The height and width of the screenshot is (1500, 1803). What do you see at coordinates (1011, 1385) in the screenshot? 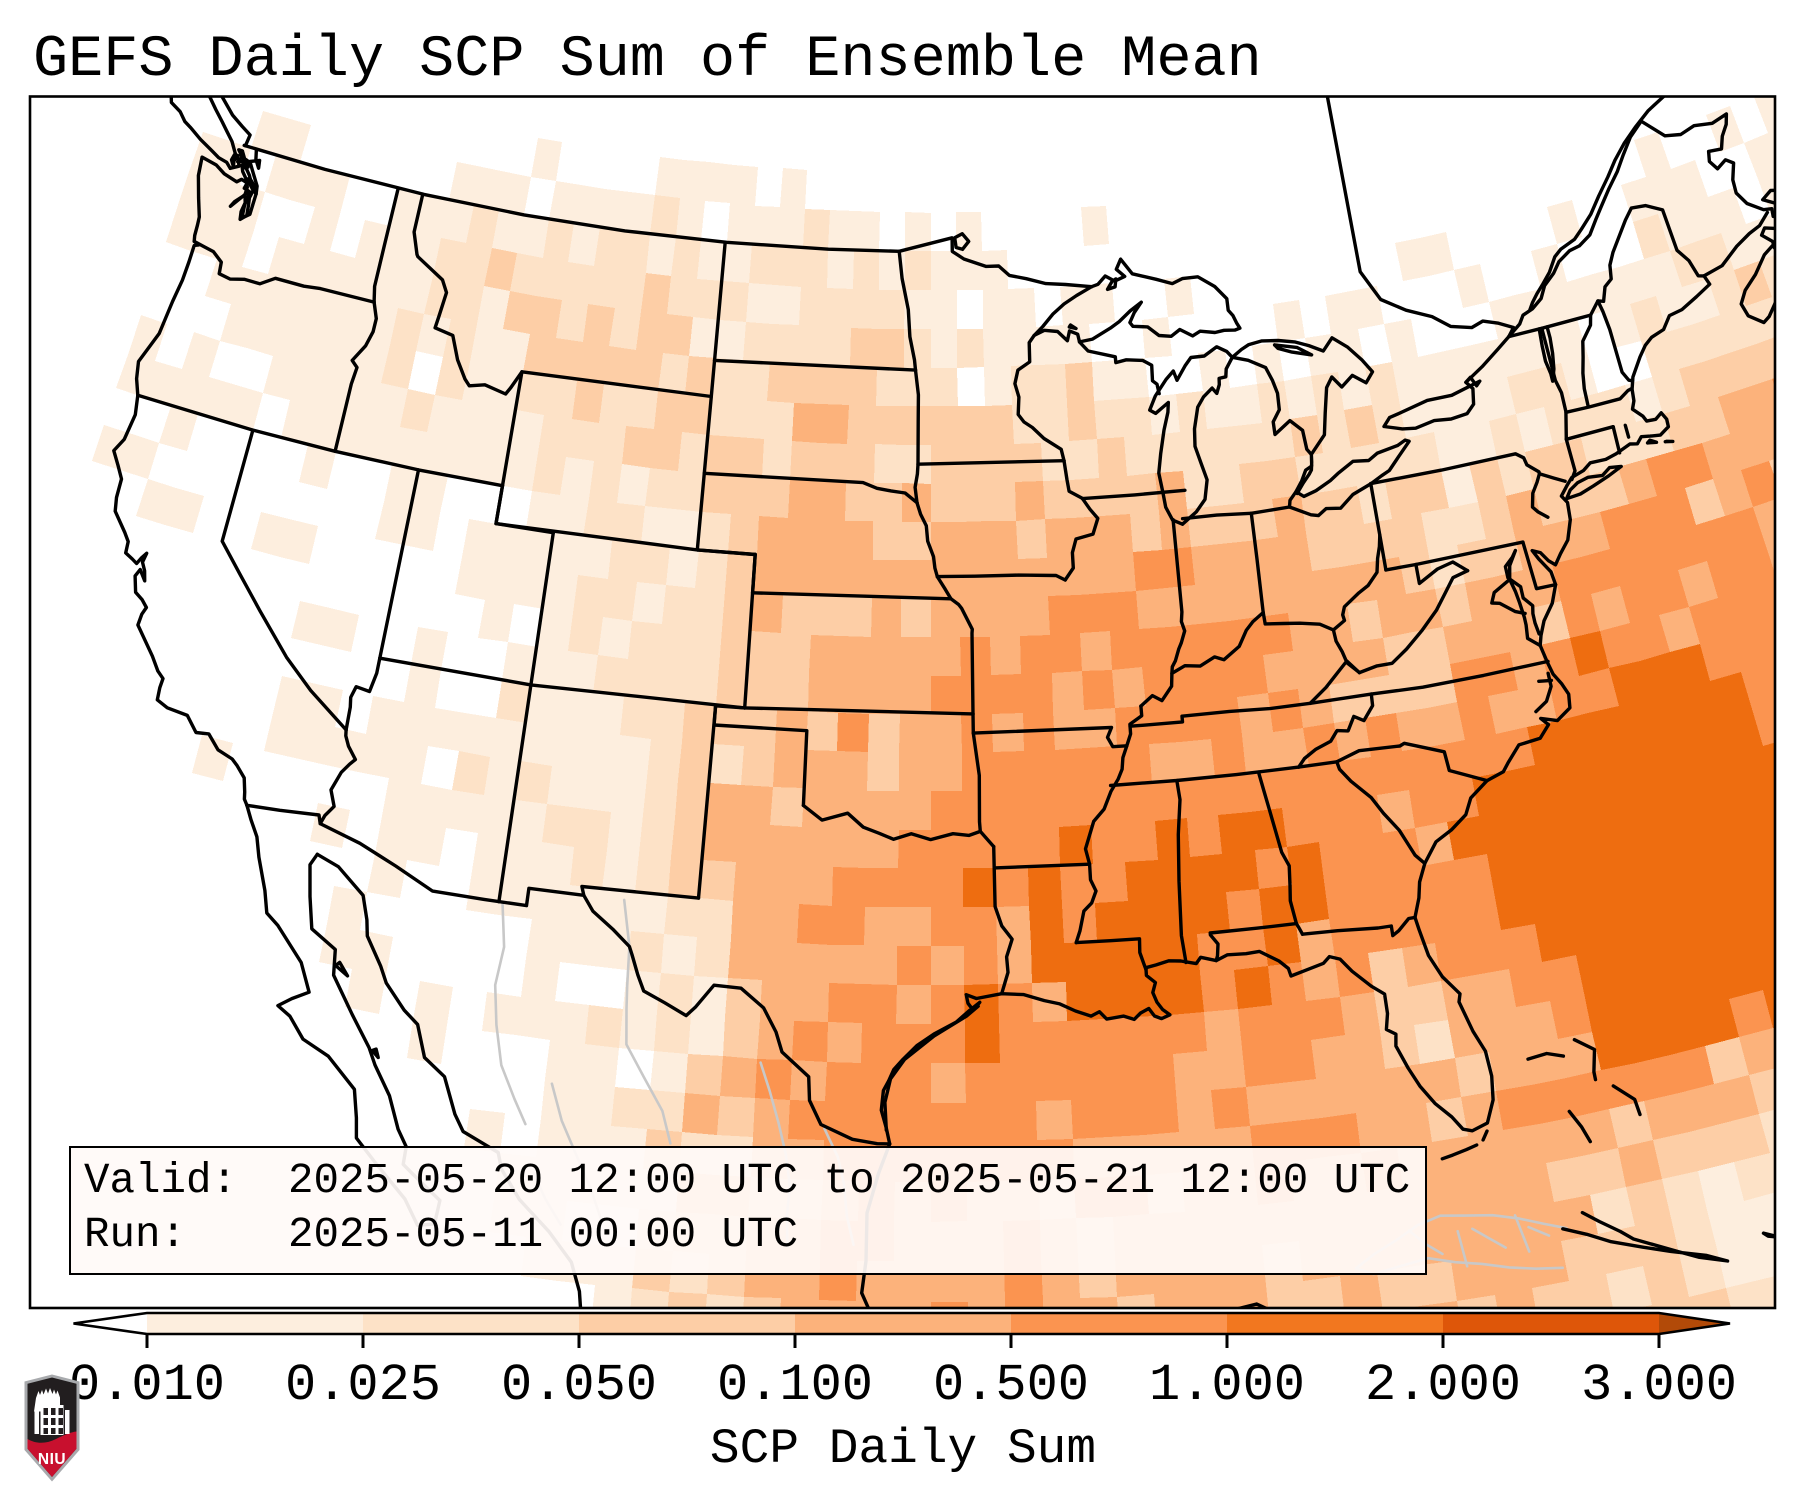
I see `svg-text: 0.500` at bounding box center [1011, 1385].